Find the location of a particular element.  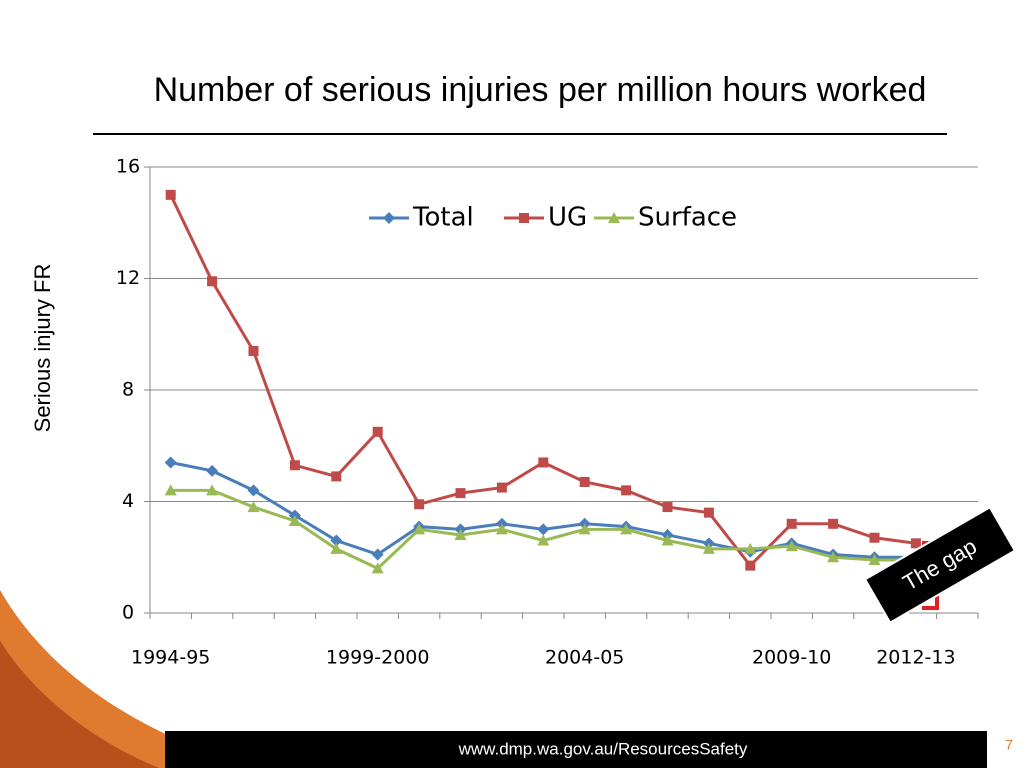

page-number: 7 is located at coordinates (1009, 745).